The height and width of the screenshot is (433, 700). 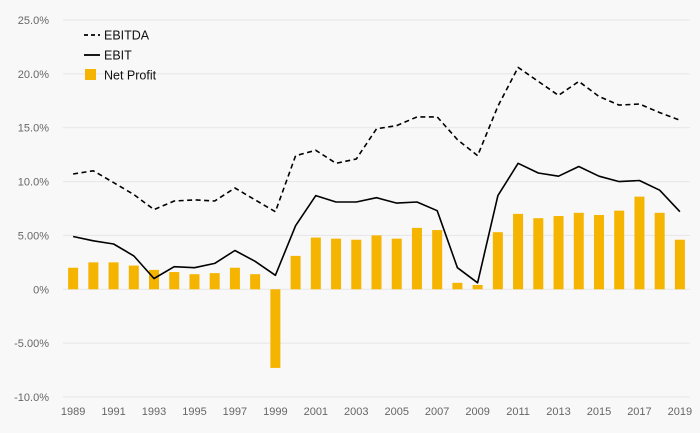 What do you see at coordinates (316, 412) in the screenshot?
I see `x-tick-label: 2001` at bounding box center [316, 412].